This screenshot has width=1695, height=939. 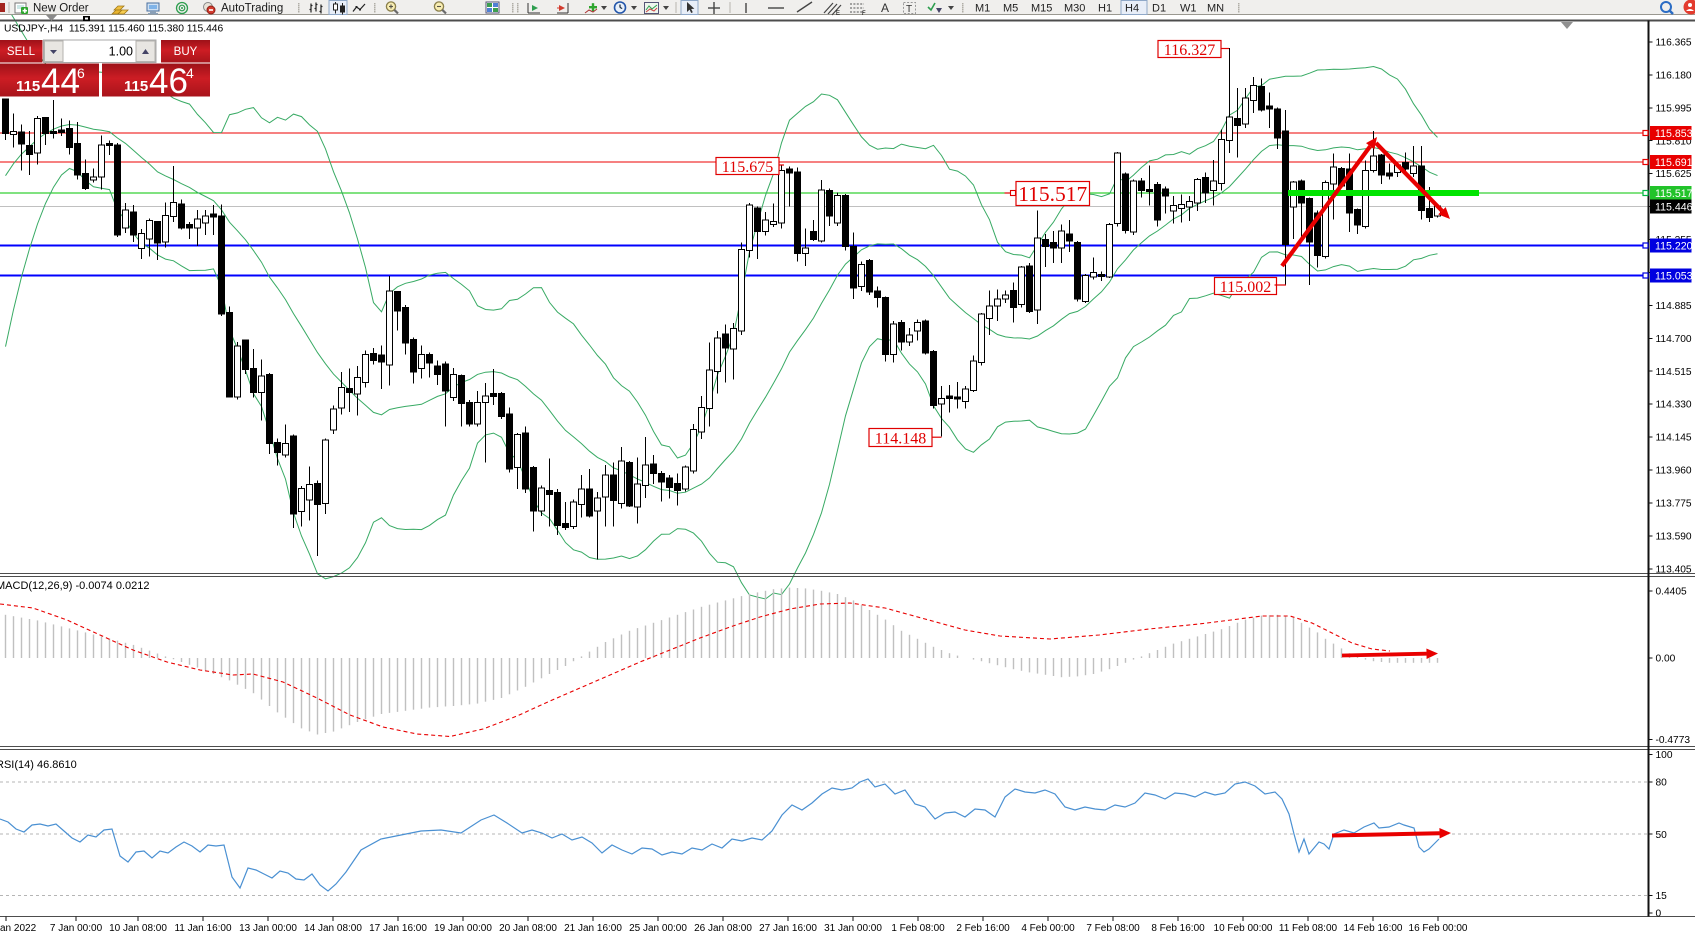 I want to click on svg-text: 115.053, so click(x=1674, y=276).